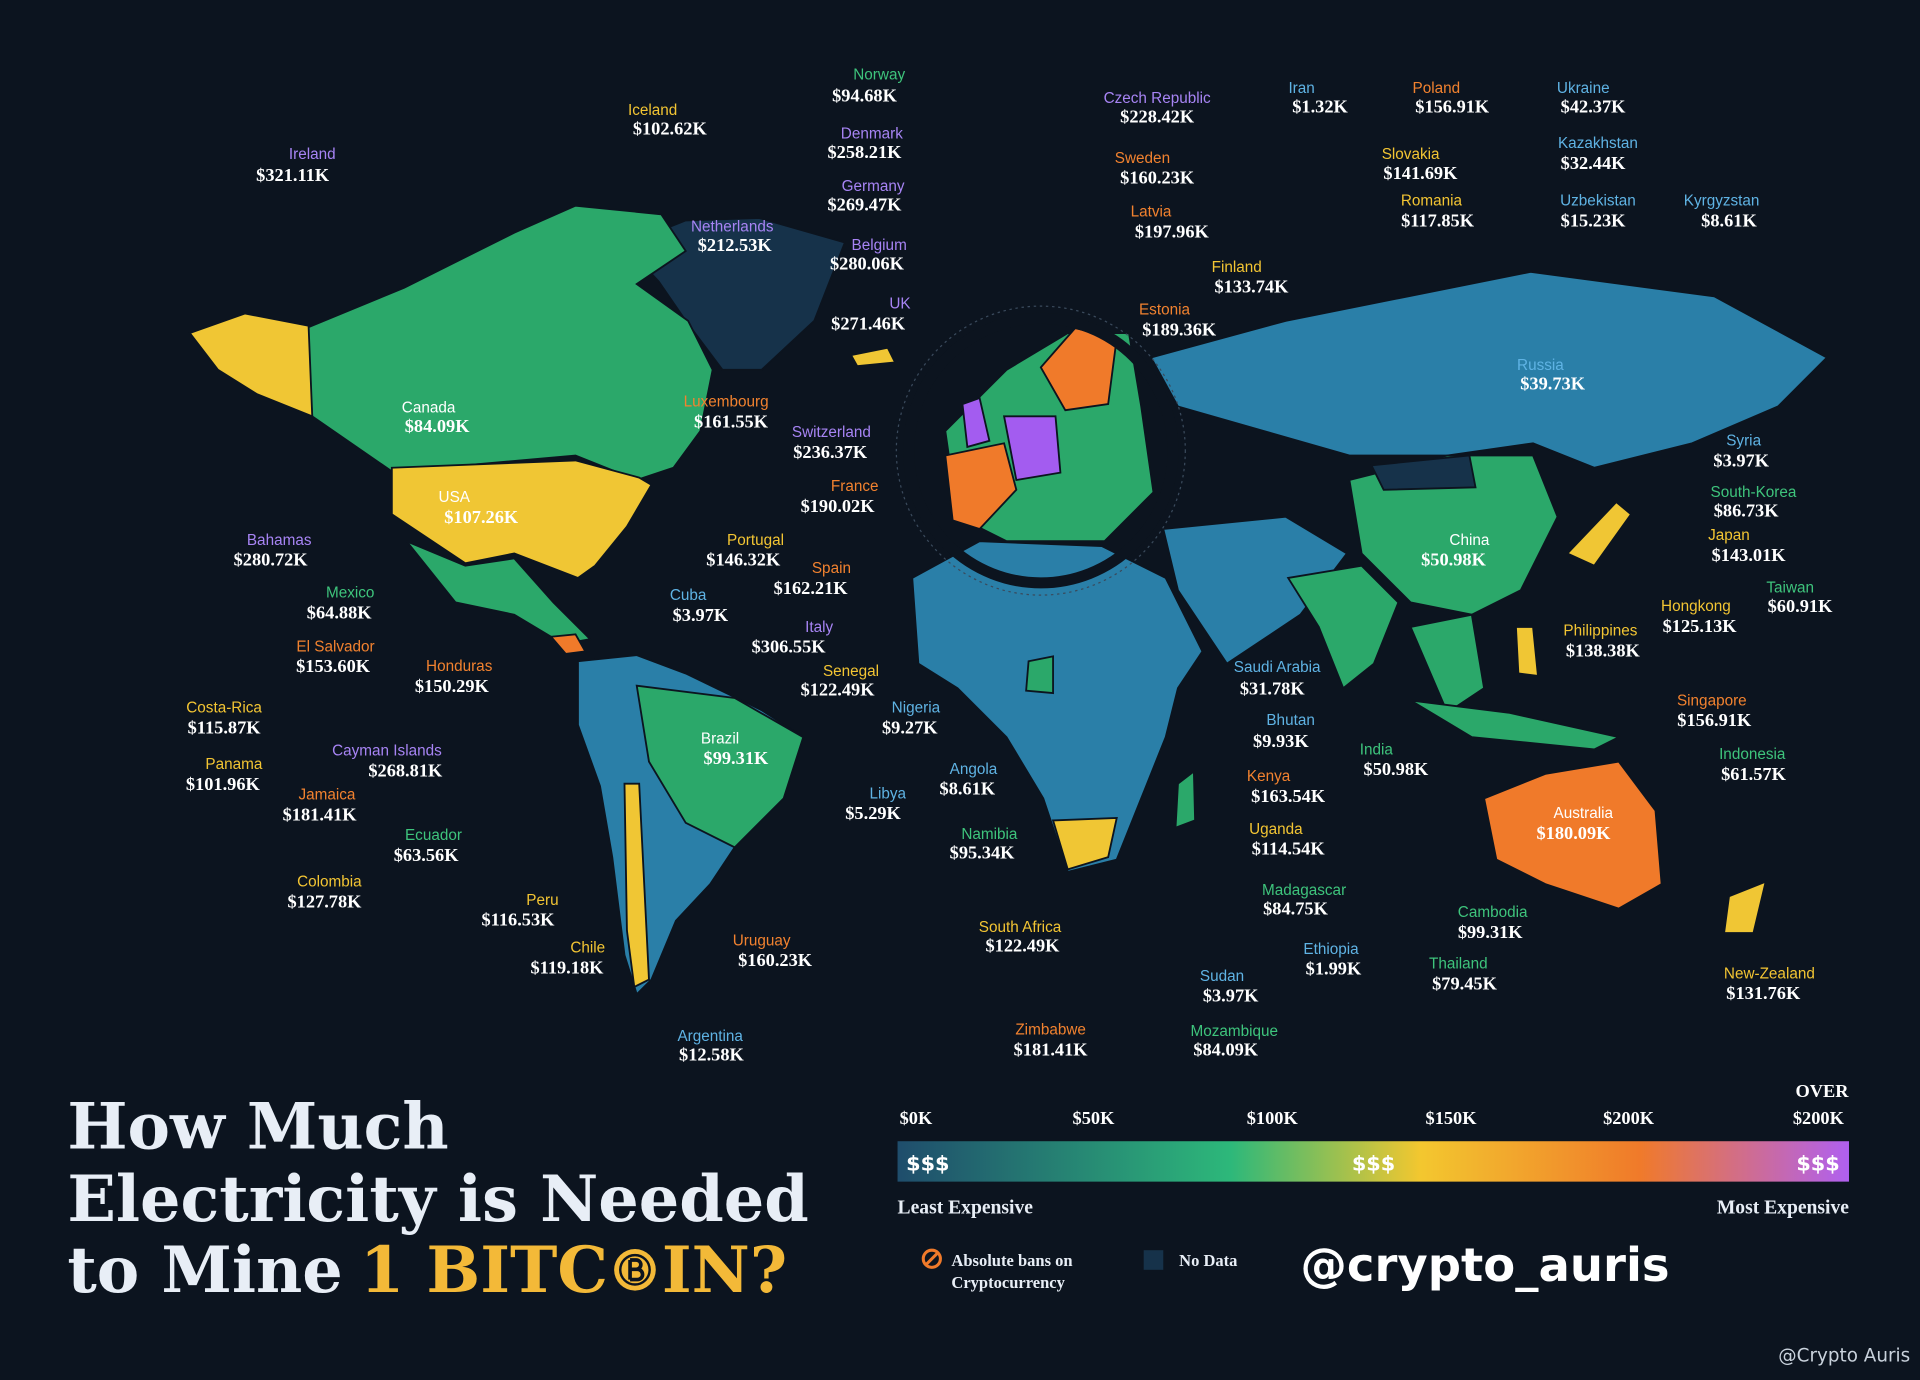 The width and height of the screenshot is (1920, 1380). What do you see at coordinates (1447, 664) in the screenshot?
I see `southeast-asia` at bounding box center [1447, 664].